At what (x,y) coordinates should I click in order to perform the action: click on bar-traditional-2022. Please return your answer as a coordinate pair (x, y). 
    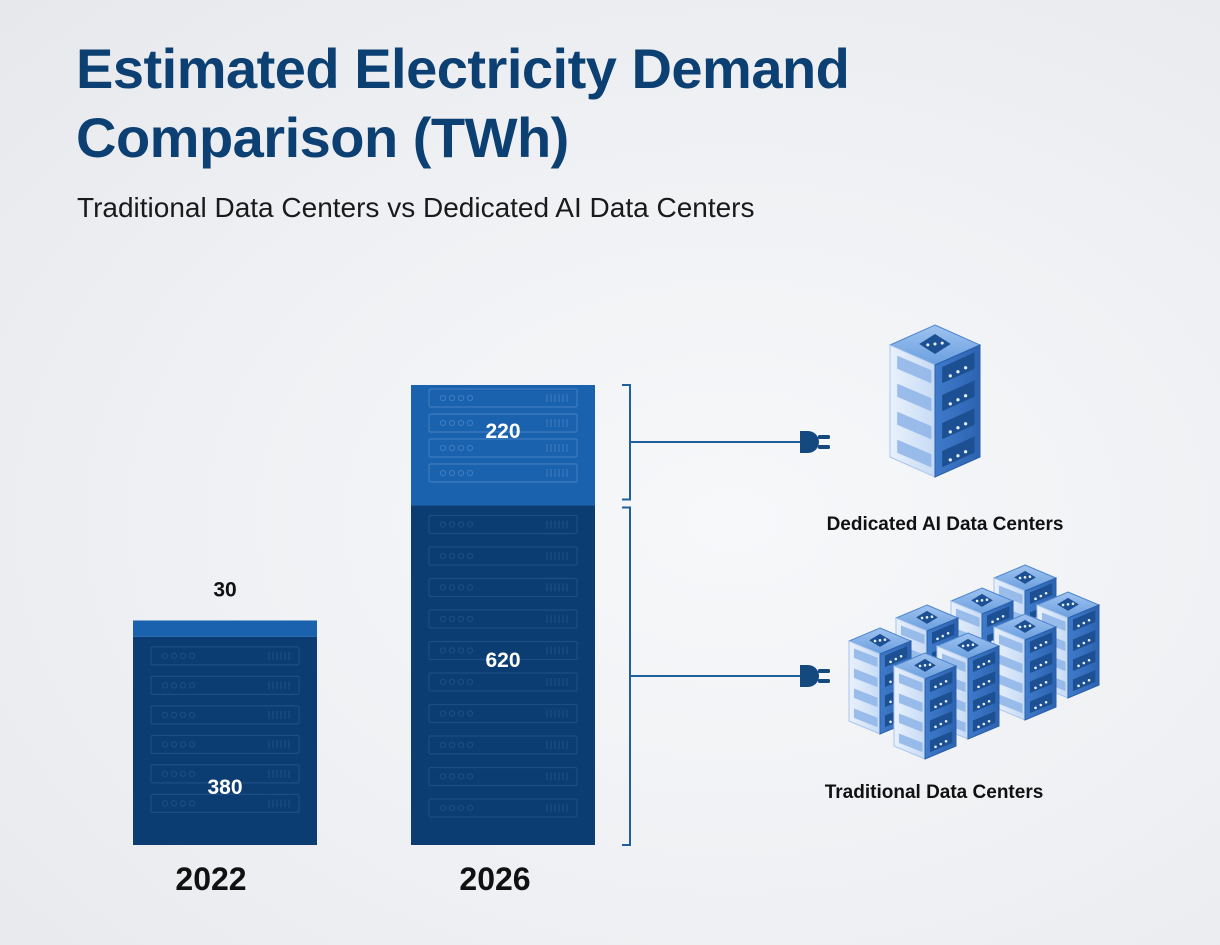
    Looking at the image, I should click on (225, 740).